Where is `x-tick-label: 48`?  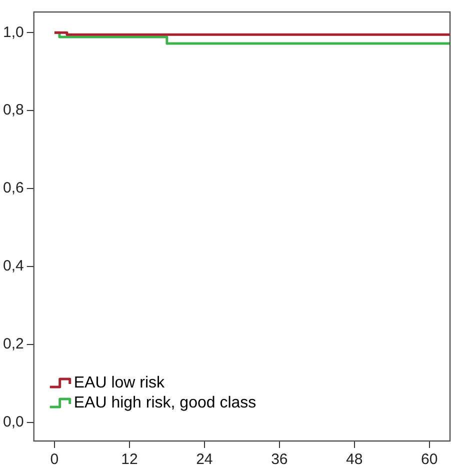 x-tick-label: 48 is located at coordinates (354, 459).